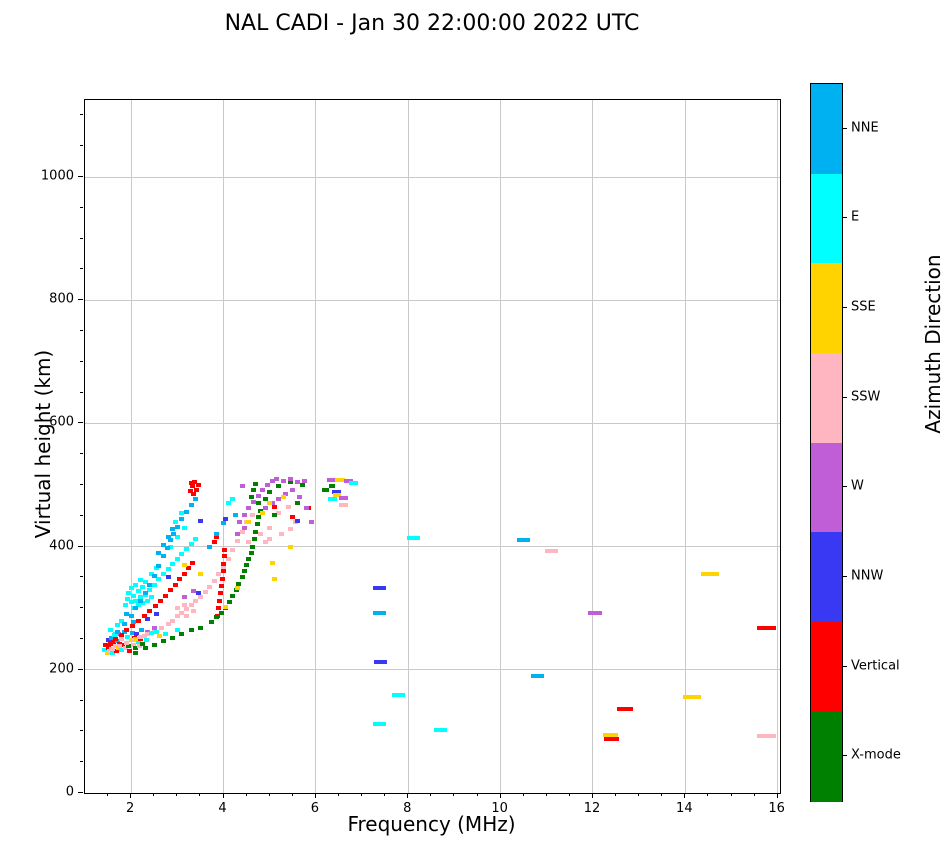 The height and width of the screenshot is (856, 951). Describe the element at coordinates (315, 808) in the screenshot. I see `x-tick-label: 6` at that location.